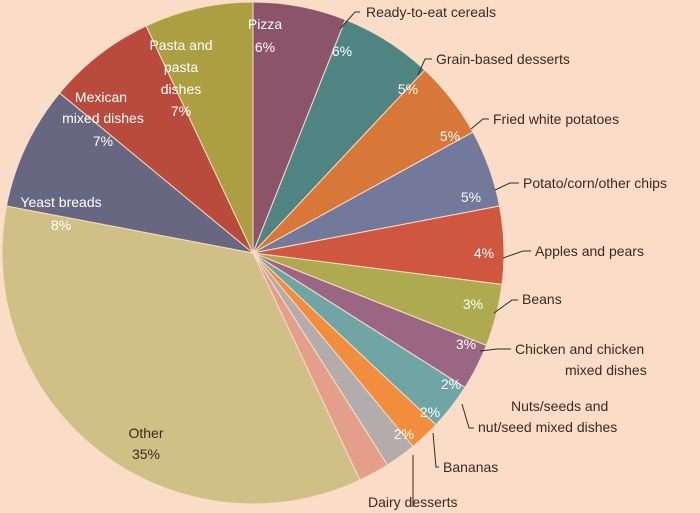 This screenshot has width=700, height=513. What do you see at coordinates (60, 202) in the screenshot?
I see `slice-label-yeast-breads: Yeast breads` at bounding box center [60, 202].